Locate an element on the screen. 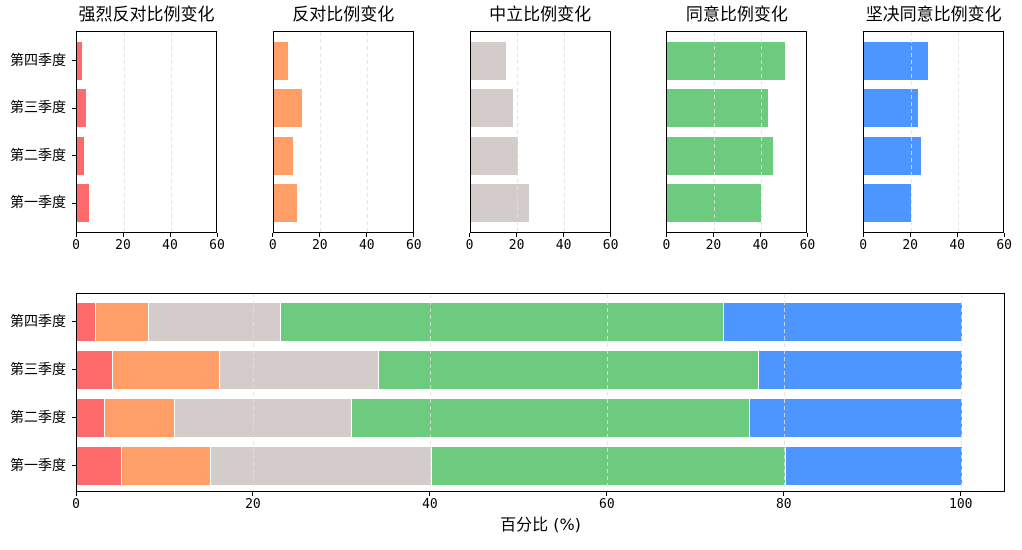 The image size is (1022, 550). panel-title-neutral: 中立比例变化 is located at coordinates (540, 15).